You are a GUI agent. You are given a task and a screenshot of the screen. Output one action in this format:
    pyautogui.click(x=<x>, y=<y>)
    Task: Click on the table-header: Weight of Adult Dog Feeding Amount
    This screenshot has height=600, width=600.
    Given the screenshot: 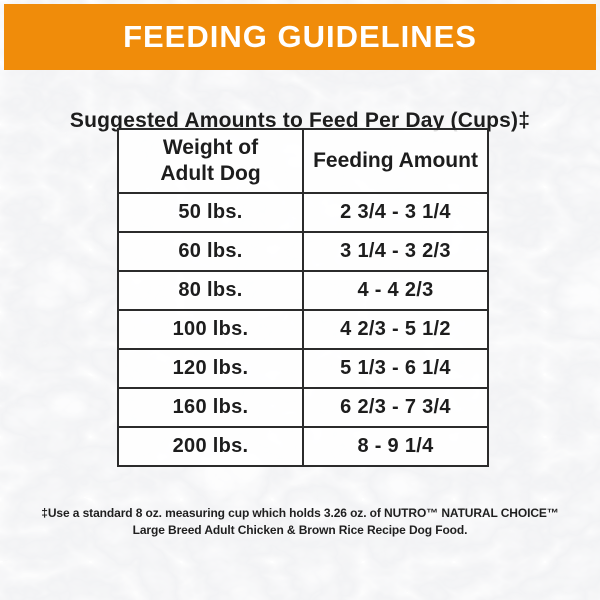 What is the action you would take?
    pyautogui.click(x=303, y=161)
    